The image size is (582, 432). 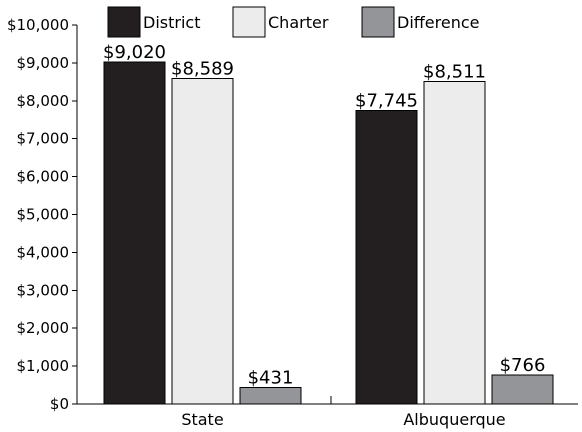 What do you see at coordinates (202, 241) in the screenshot?
I see `bar-charter-state` at bounding box center [202, 241].